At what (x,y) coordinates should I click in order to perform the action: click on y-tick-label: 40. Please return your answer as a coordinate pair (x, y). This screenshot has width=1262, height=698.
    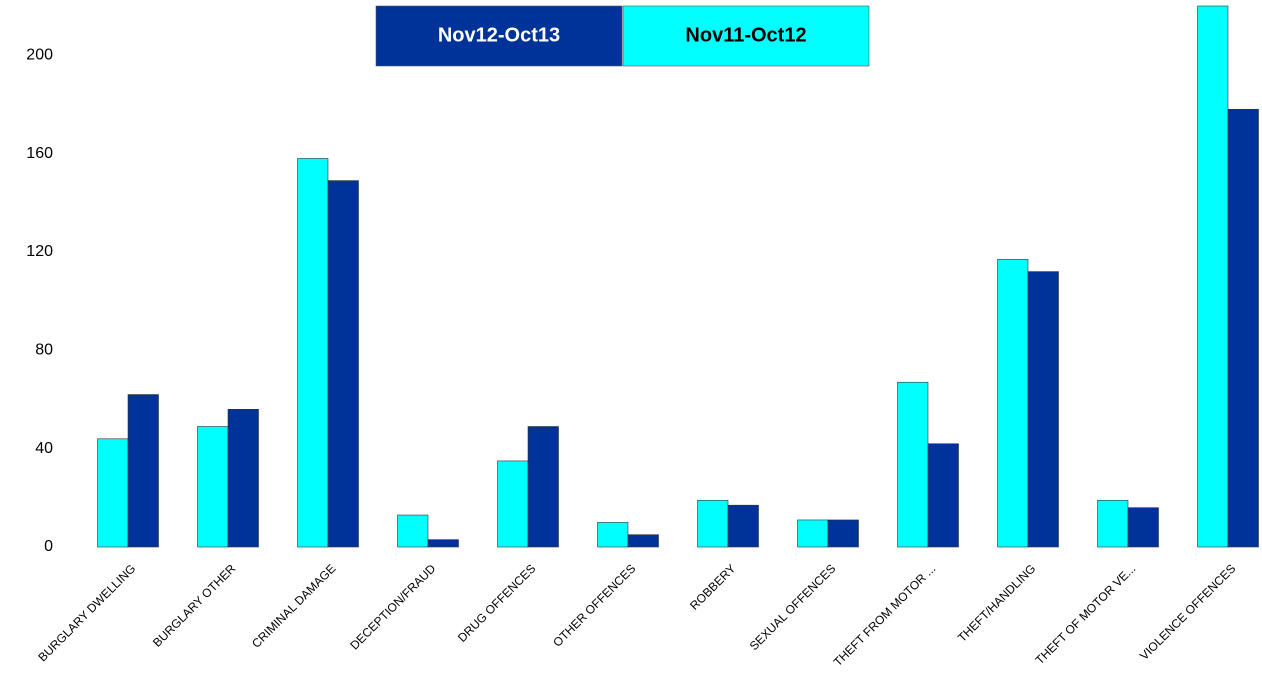
    Looking at the image, I should click on (44, 448).